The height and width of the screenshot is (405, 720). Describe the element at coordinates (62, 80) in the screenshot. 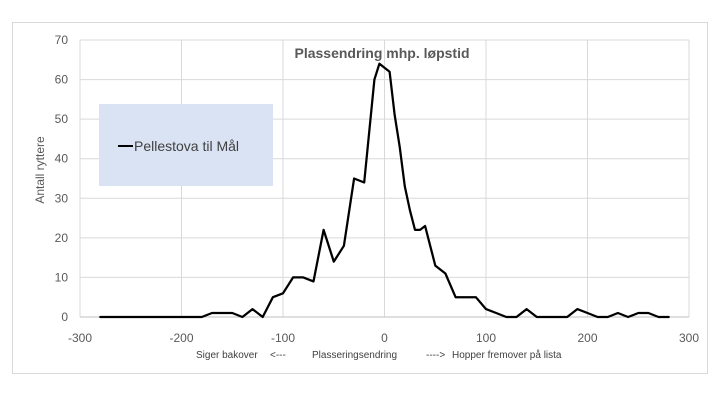

I see `y-tick-label: 60` at that location.